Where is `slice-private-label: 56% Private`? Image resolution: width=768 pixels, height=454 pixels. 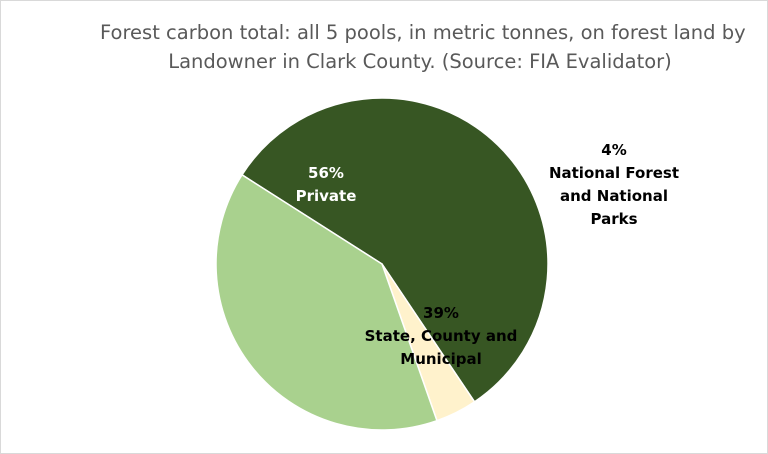 slice-private-label: 56% Private is located at coordinates (326, 184).